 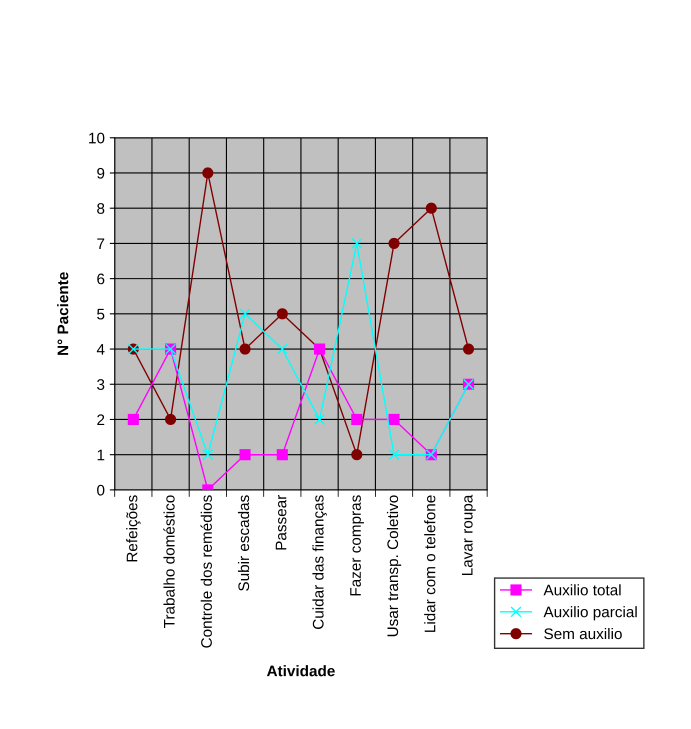 I want to click on x-tick-label: Lidar com o telefone, so click(x=430, y=563).